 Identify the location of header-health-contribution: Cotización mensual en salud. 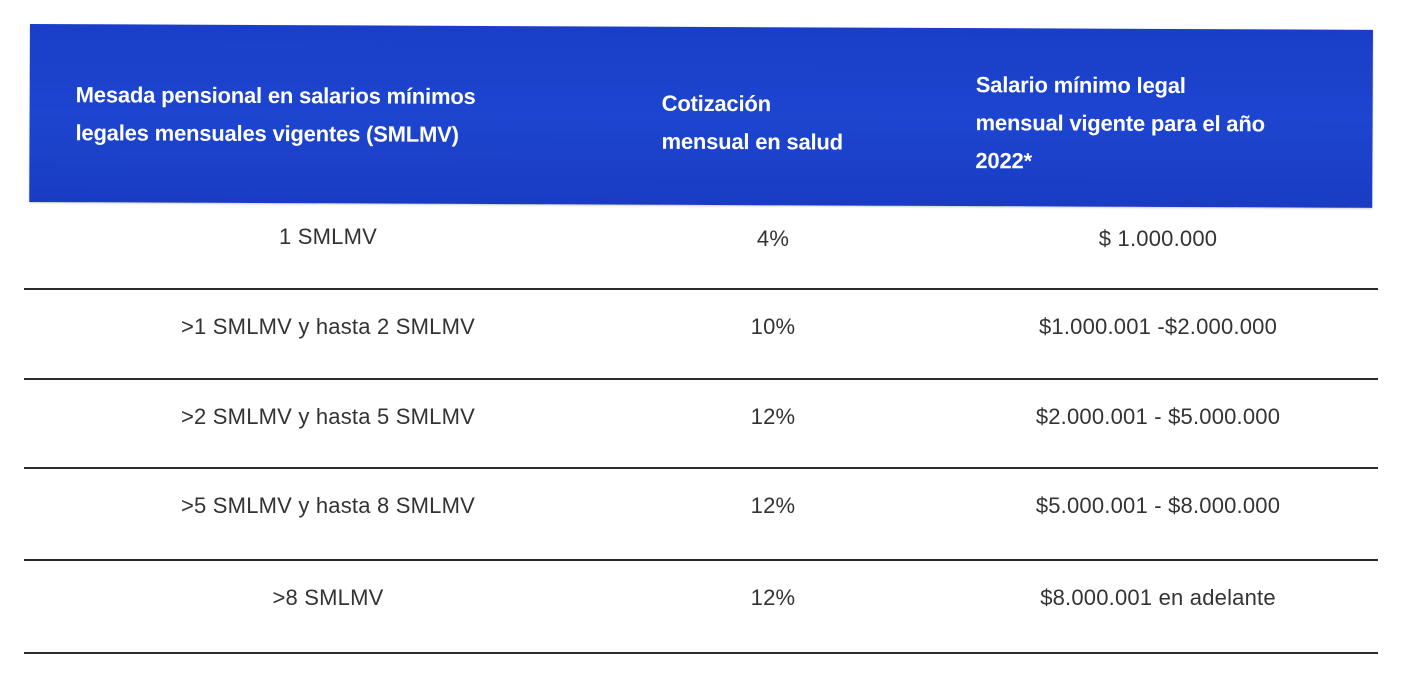
(791, 123).